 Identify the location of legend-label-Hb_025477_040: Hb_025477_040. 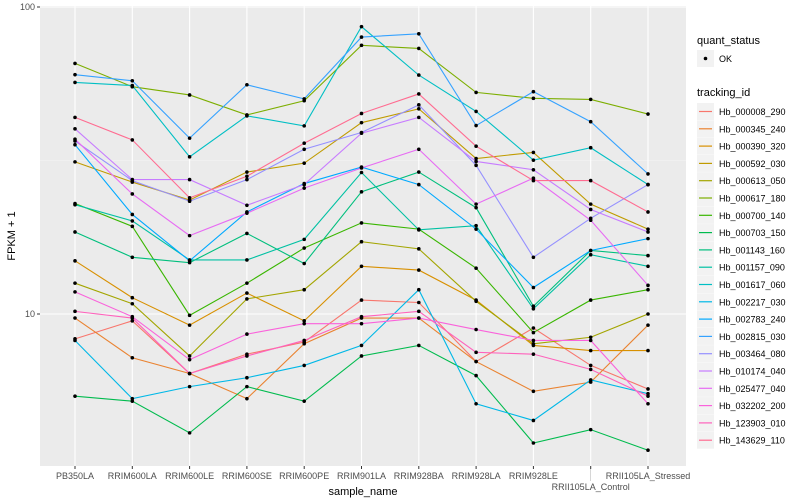
(752, 389).